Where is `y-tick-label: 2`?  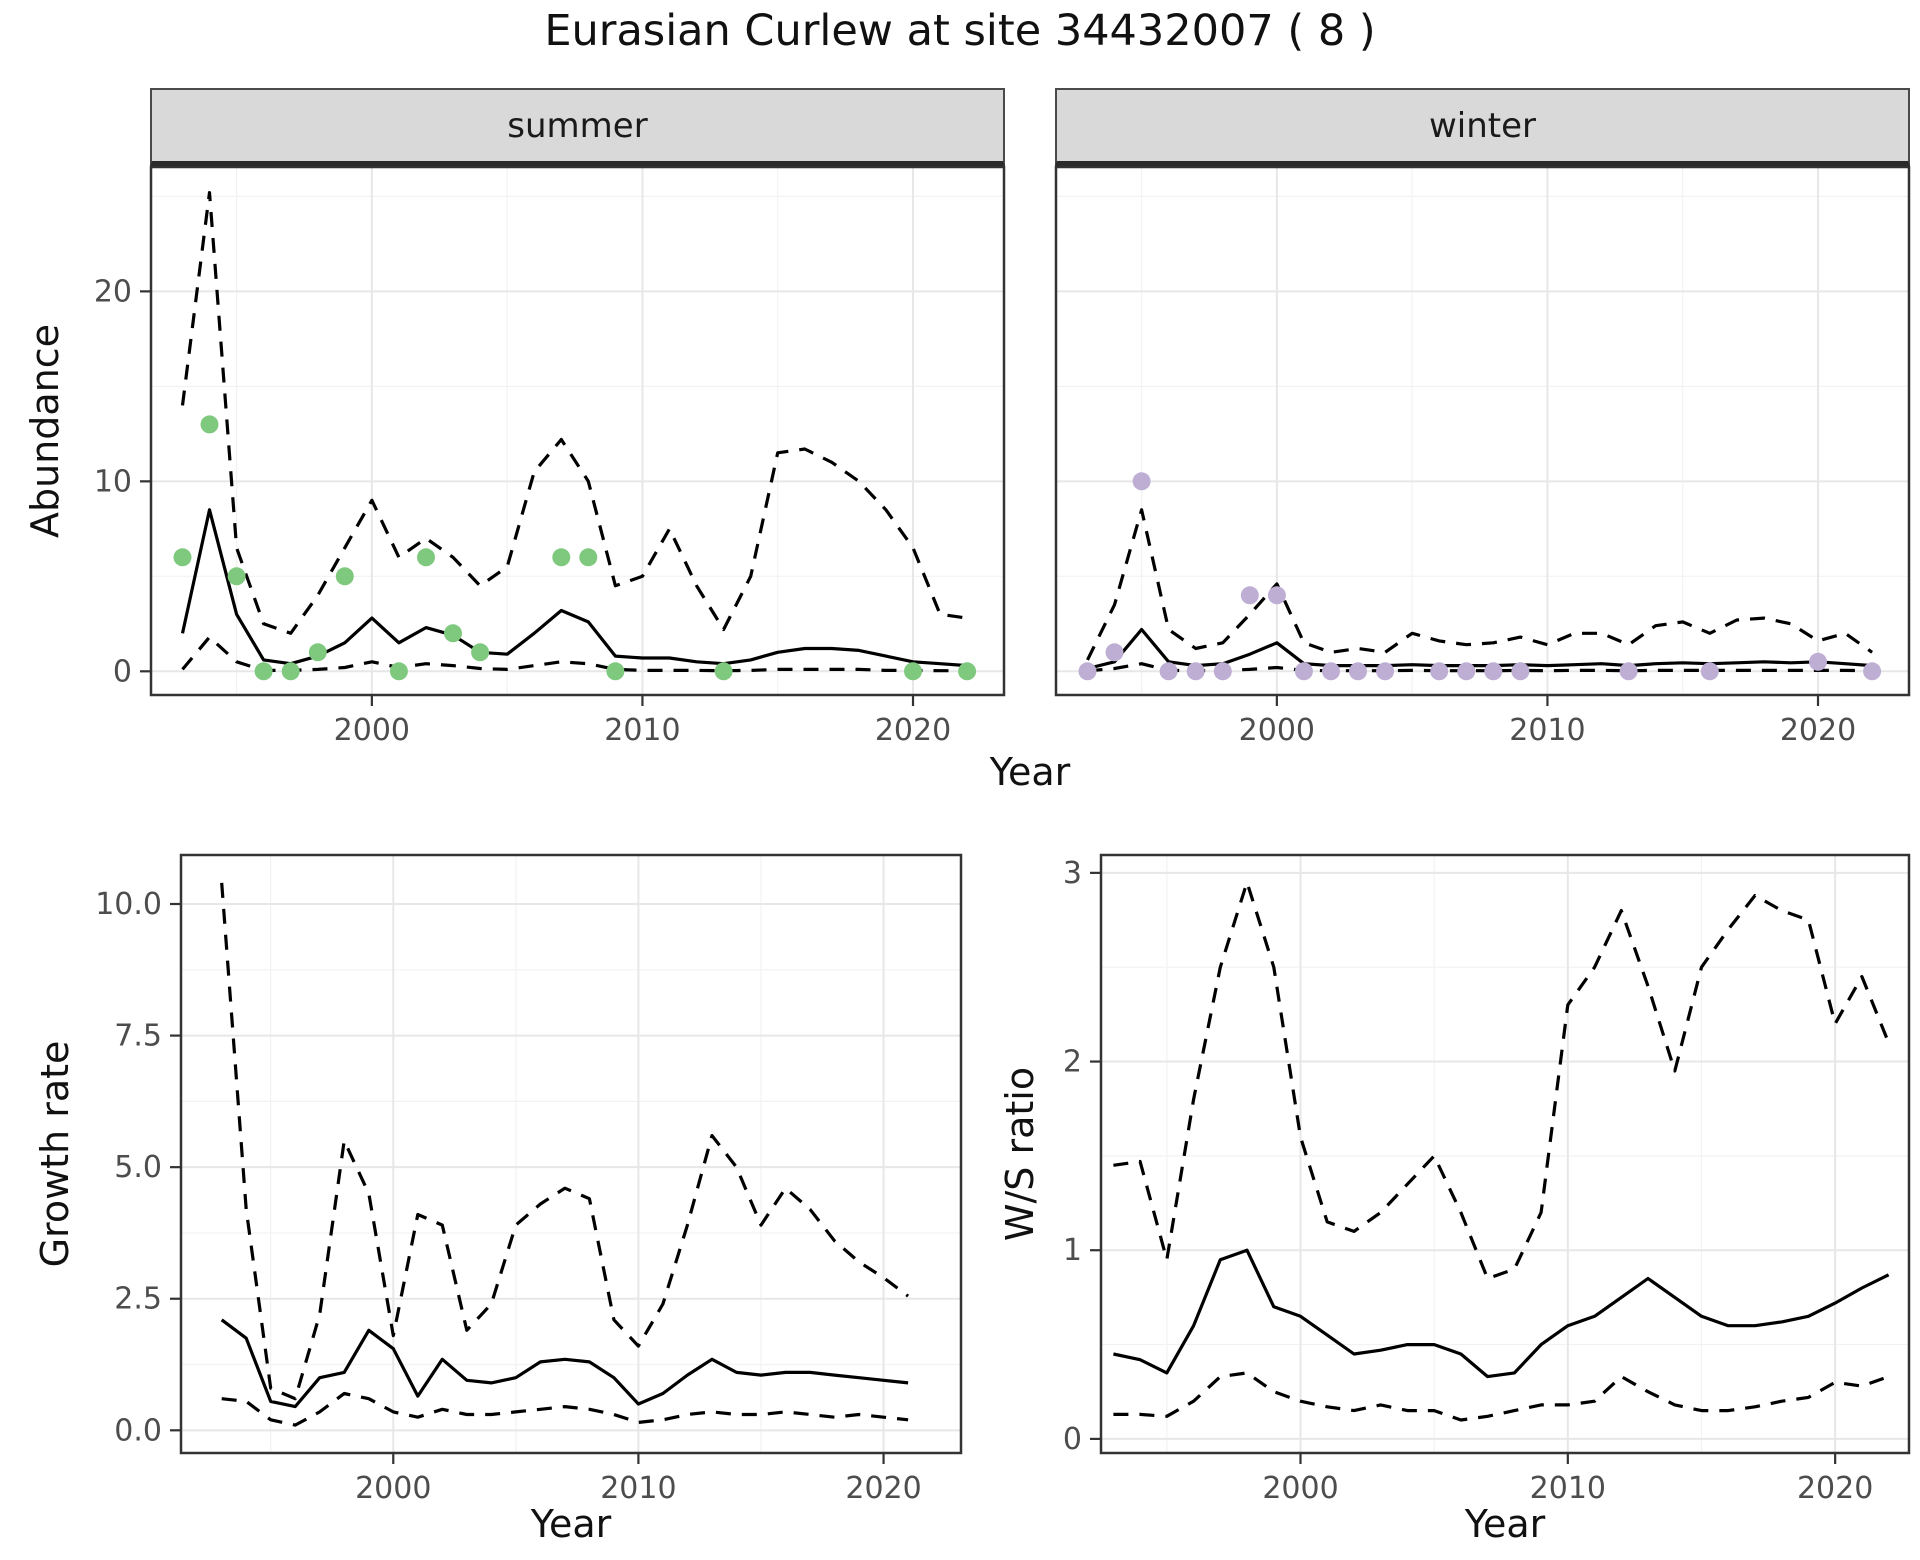 y-tick-label: 2 is located at coordinates (1072, 1062).